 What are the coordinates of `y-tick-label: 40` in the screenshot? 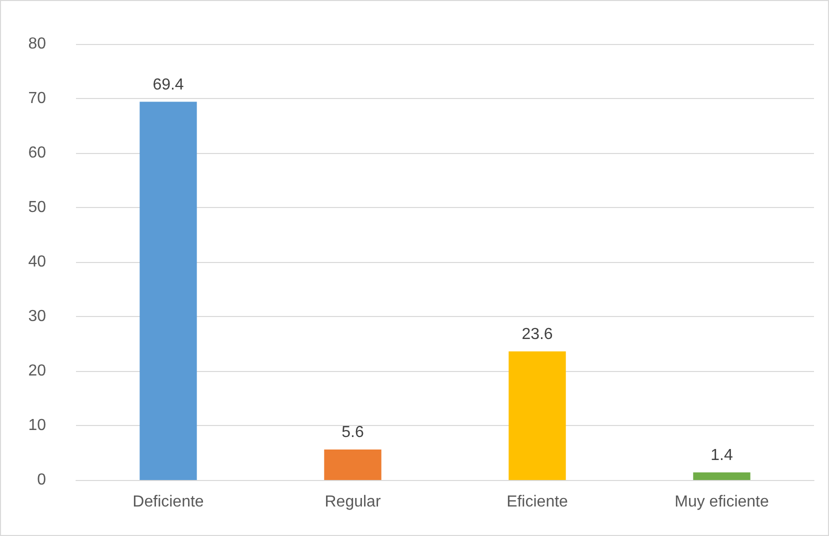 It's located at (37, 262).